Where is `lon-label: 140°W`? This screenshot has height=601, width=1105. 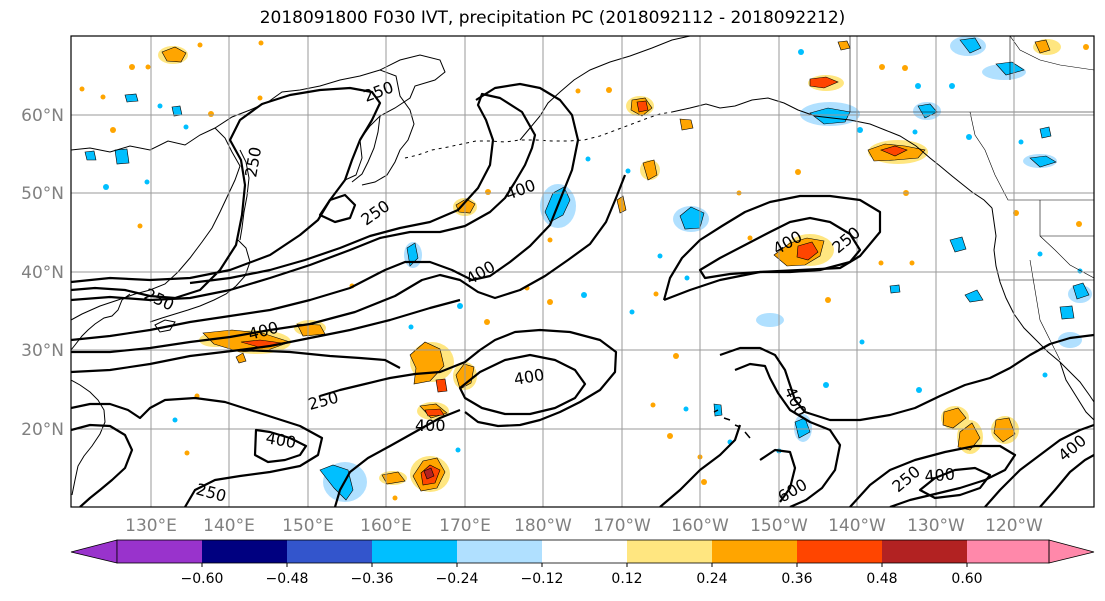 lon-label: 140°W is located at coordinates (857, 526).